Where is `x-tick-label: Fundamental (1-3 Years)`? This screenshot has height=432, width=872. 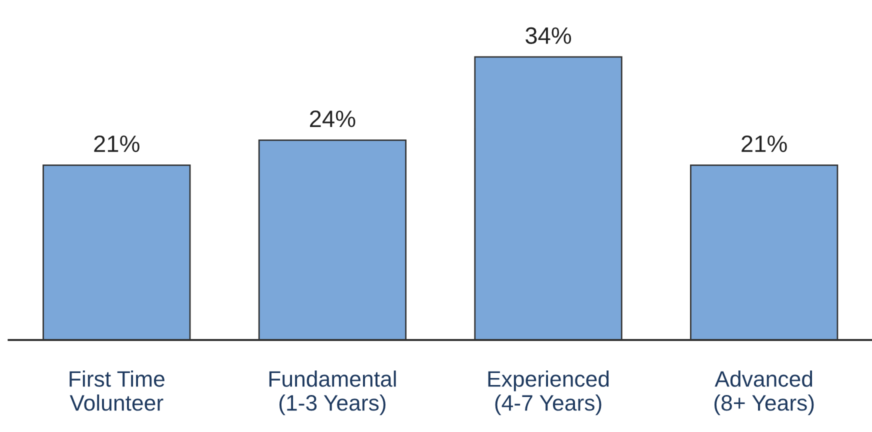
x-tick-label: Fundamental (1-3 Years) is located at coordinates (332, 393).